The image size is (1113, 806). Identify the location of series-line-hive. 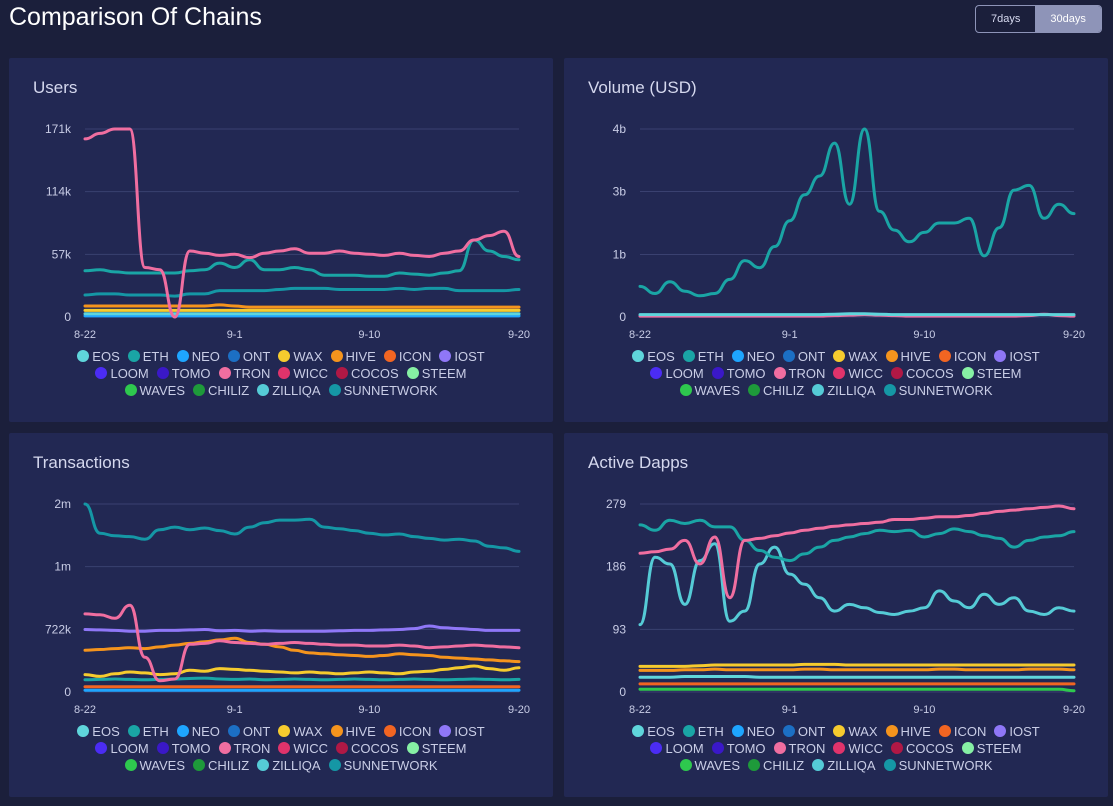
(302, 650).